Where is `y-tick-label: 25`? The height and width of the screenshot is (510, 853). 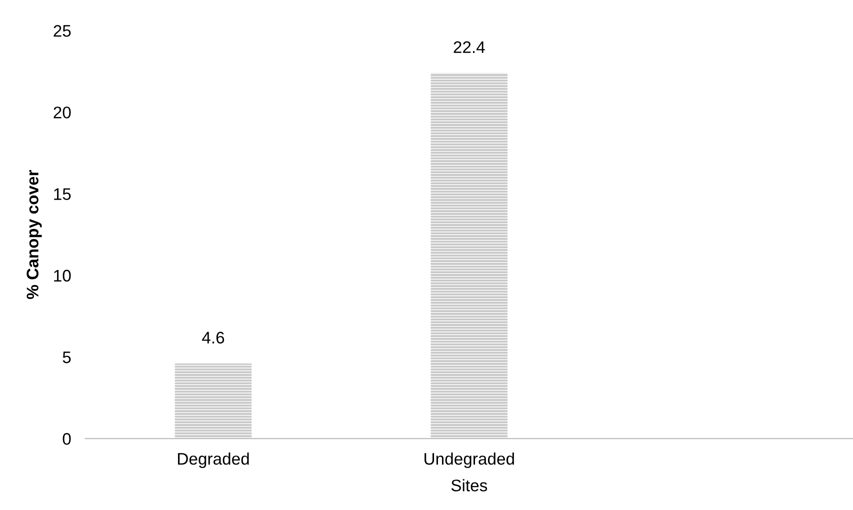 y-tick-label: 25 is located at coordinates (62, 31).